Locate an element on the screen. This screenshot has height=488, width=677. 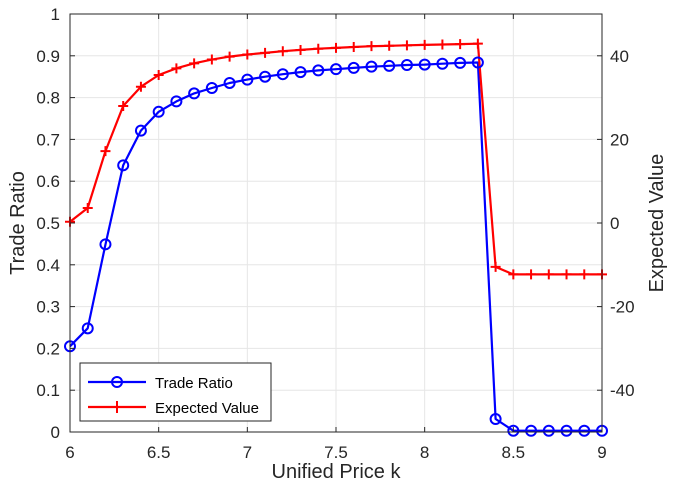
x-tick-label: 8.5 is located at coordinates (514, 452).